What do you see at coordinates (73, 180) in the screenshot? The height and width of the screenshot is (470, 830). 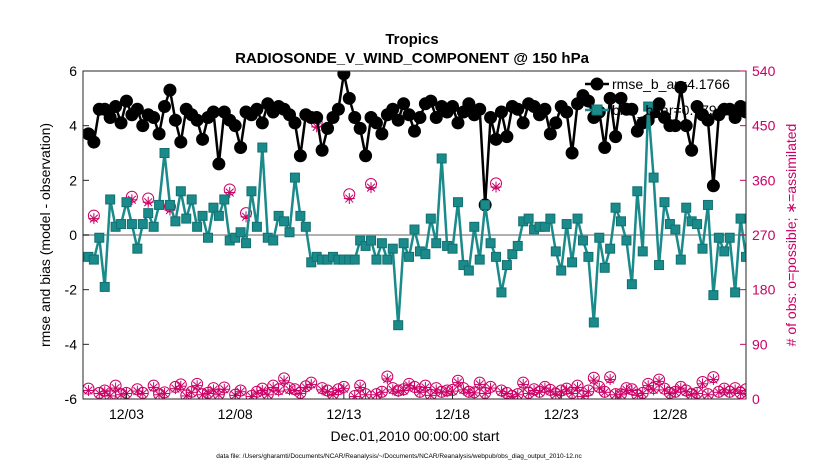 I see `left-tick-label: 2` at bounding box center [73, 180].